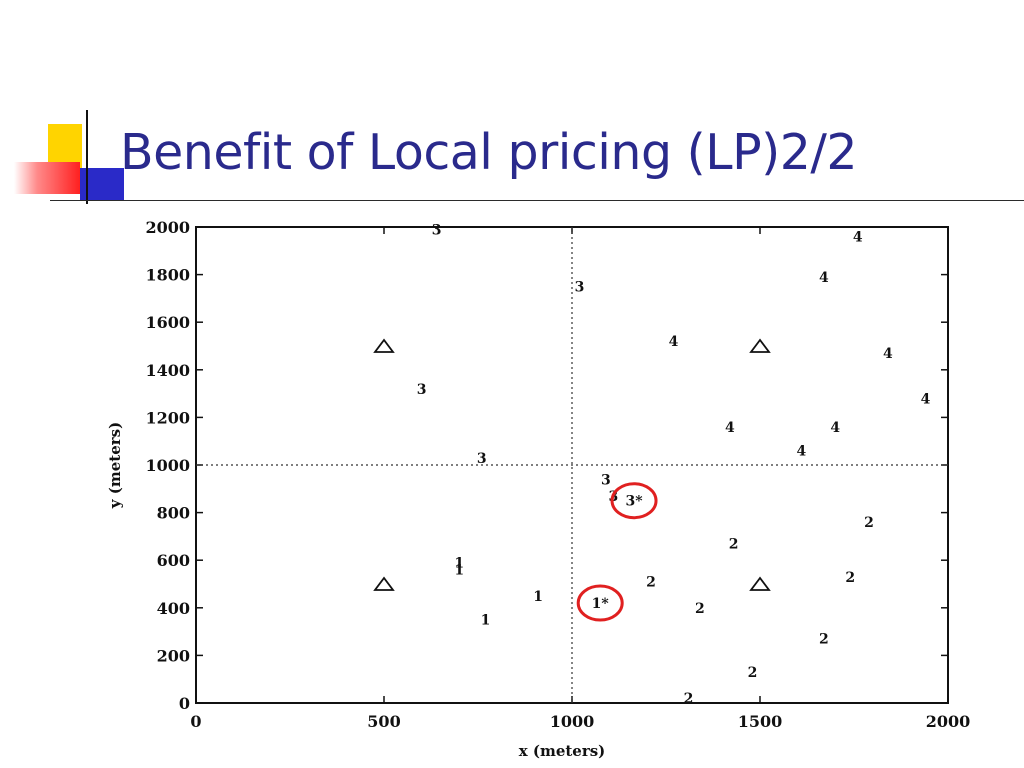  I want to click on y-tick-label: 1200, so click(167, 417).